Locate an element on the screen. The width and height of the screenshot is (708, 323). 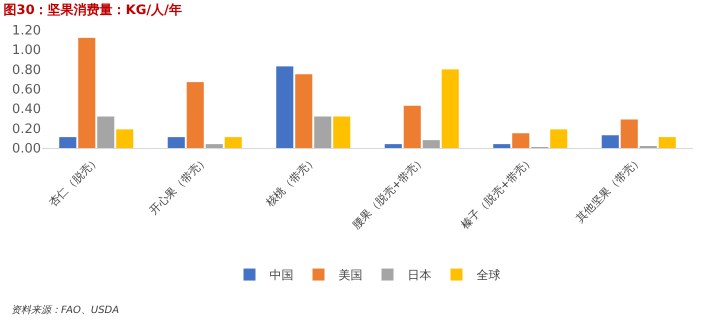
x-tick-label: 核桃（带壳） is located at coordinates (291, 182).